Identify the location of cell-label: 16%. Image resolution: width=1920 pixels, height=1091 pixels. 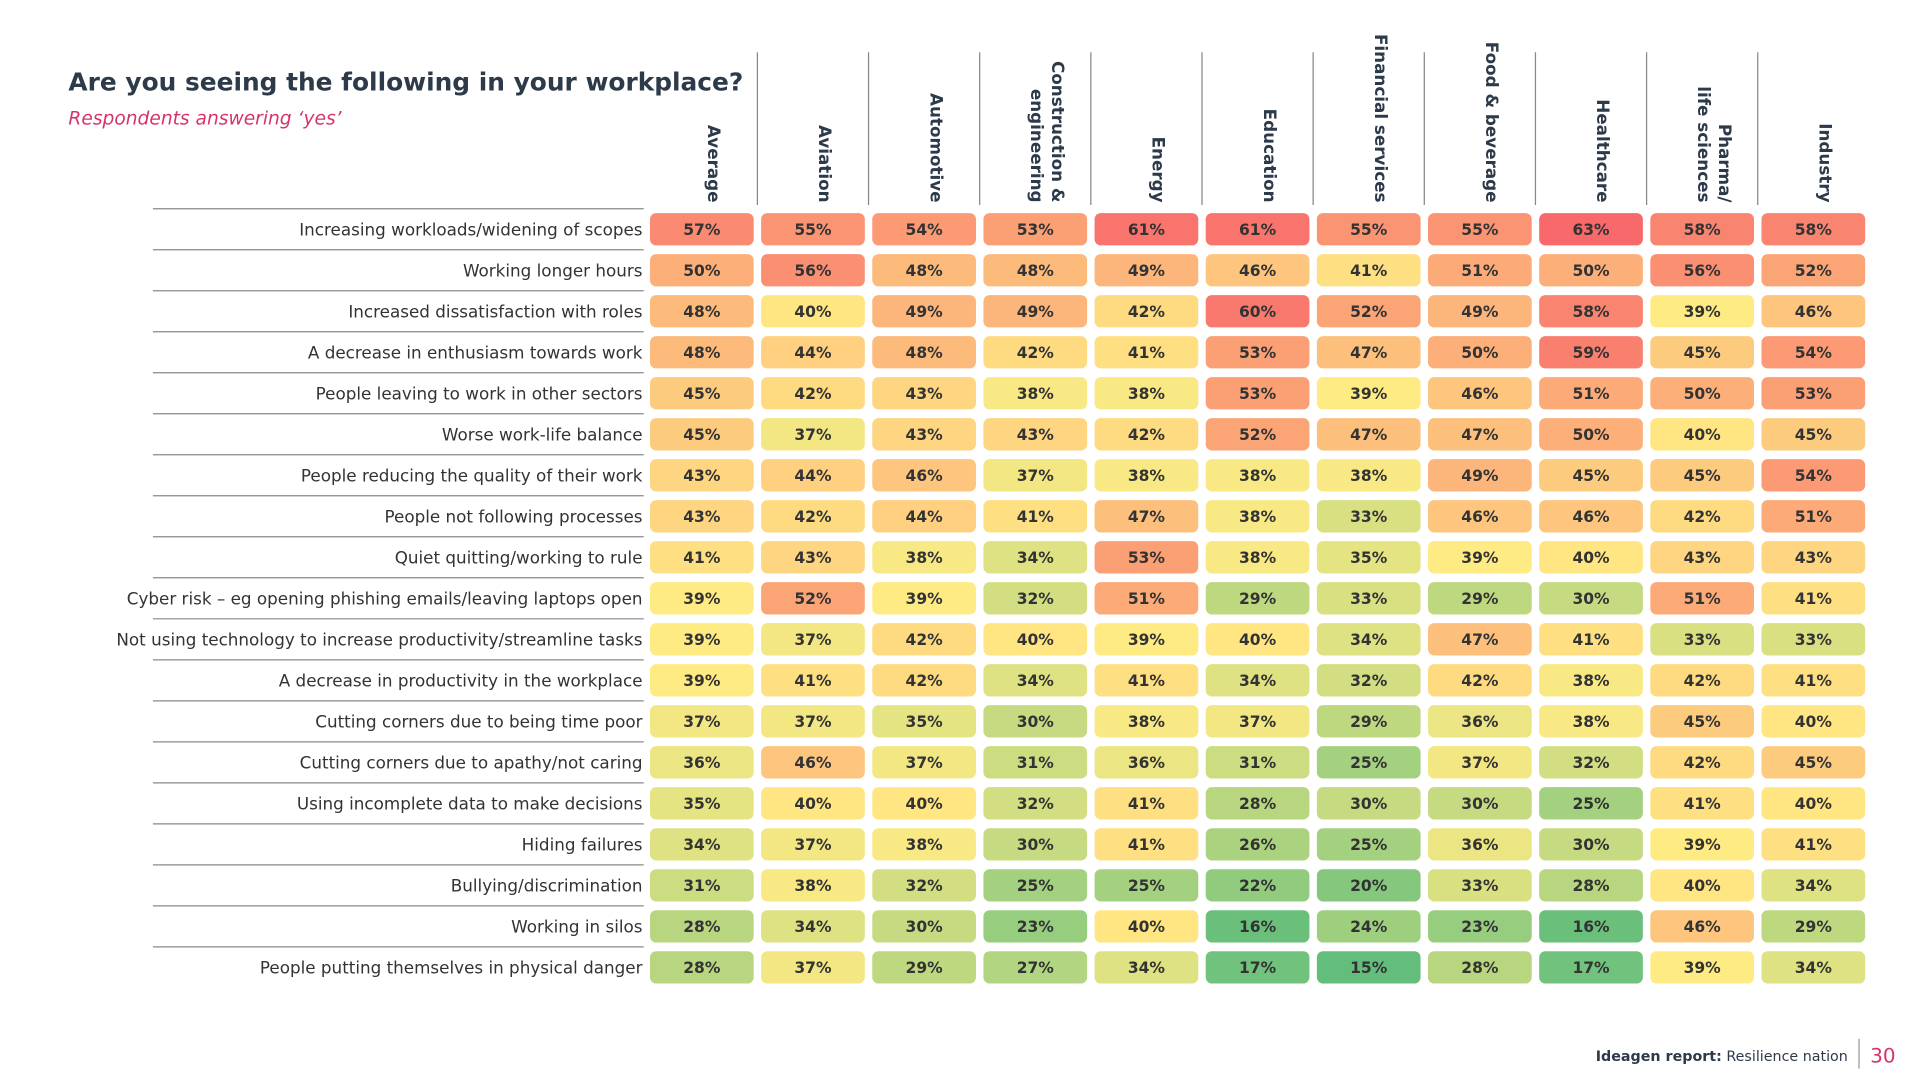
(1258, 927).